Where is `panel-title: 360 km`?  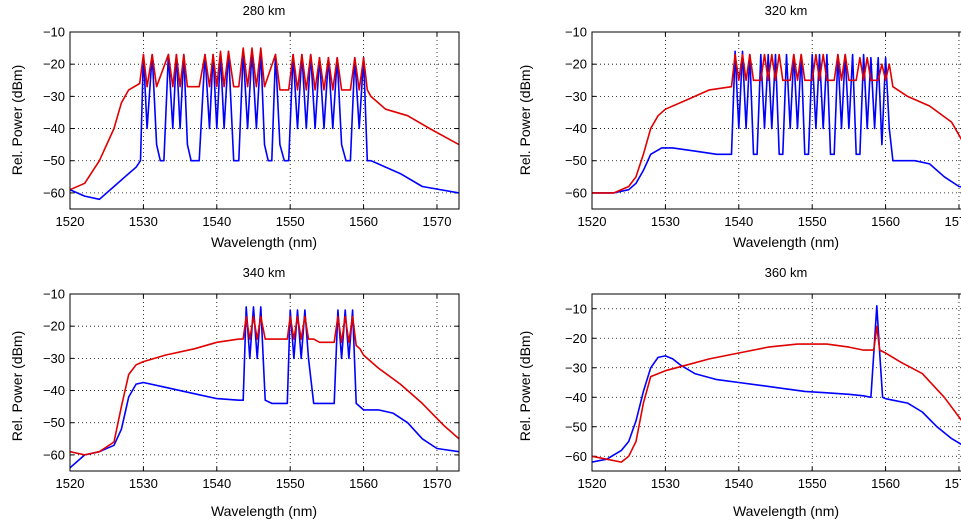
panel-title: 360 km is located at coordinates (786, 272).